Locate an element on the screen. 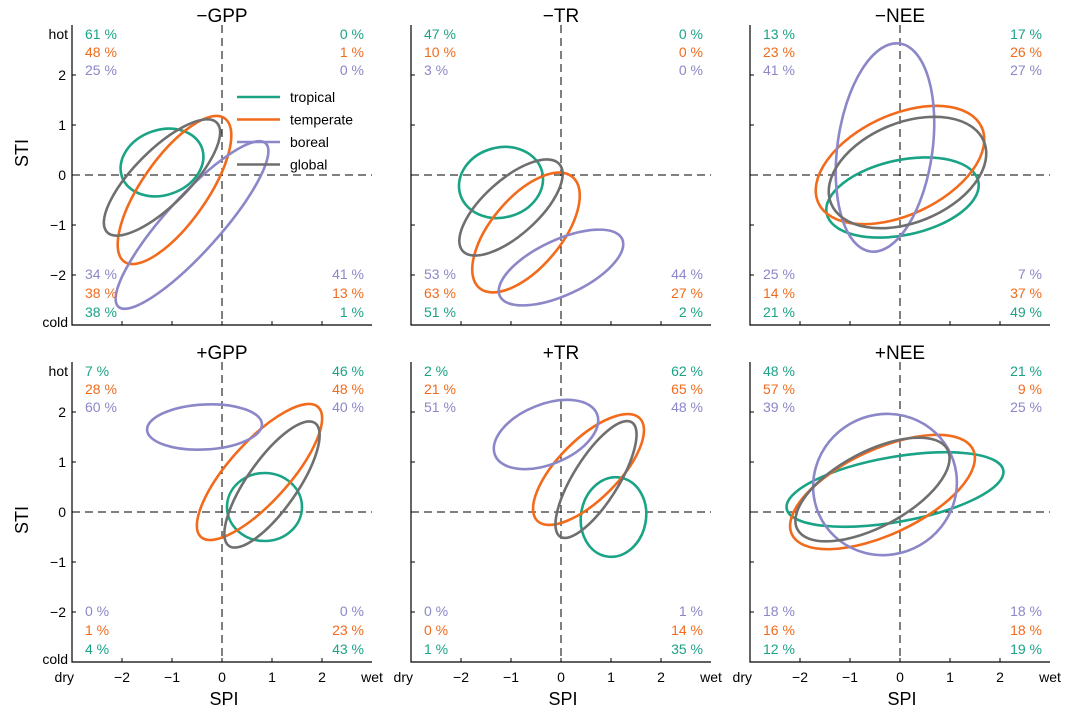 This screenshot has width=1080, height=713. percent-bottom-left-temperate: 38 % is located at coordinates (101, 293).